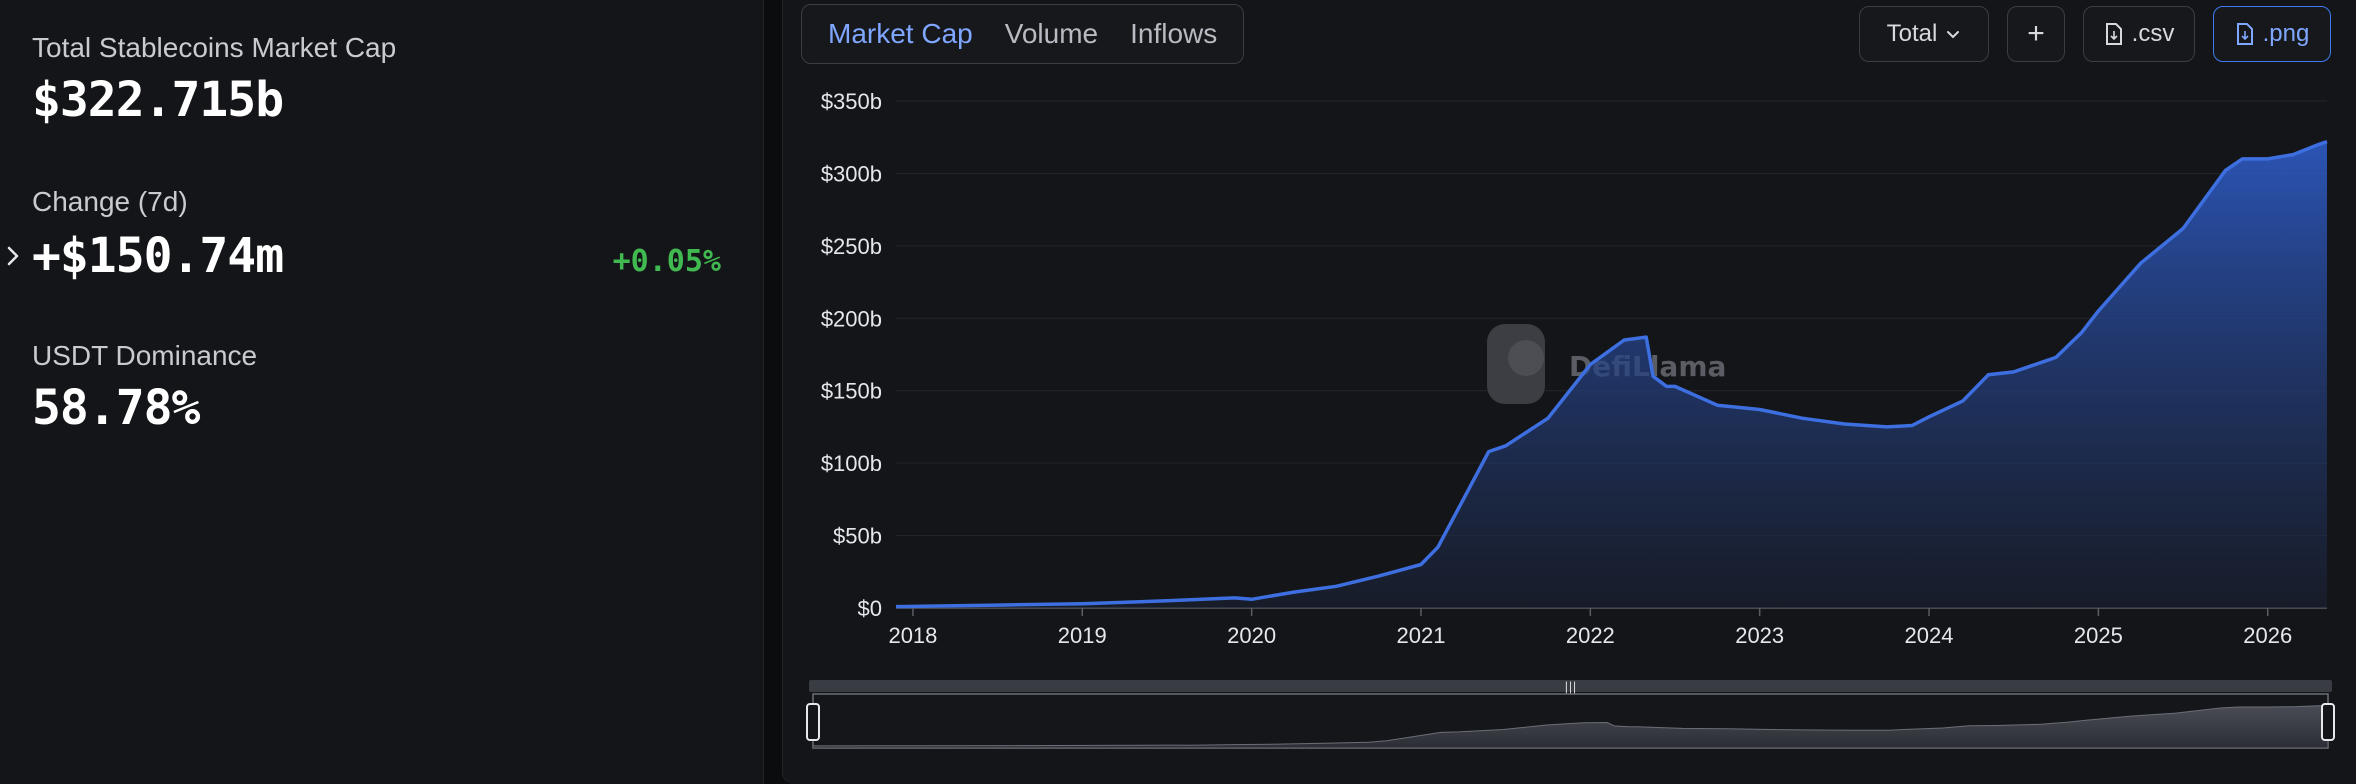 The image size is (2356, 784). What do you see at coordinates (912, 635) in the screenshot?
I see `x-tick-label: 2018` at bounding box center [912, 635].